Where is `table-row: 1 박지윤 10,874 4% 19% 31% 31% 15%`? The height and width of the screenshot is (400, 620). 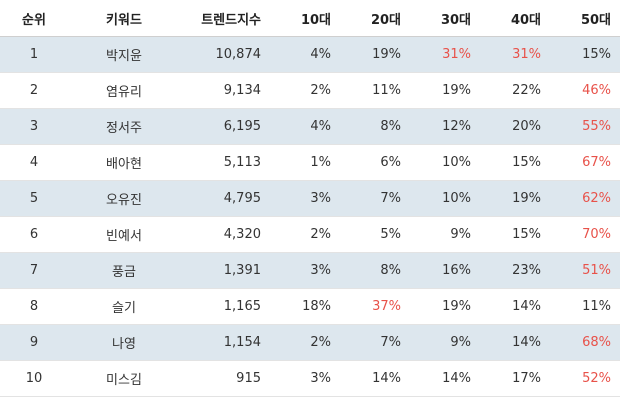
table-row: 1 박지윤 10,874 4% 19% 31% 31% 15% is located at coordinates (310, 54).